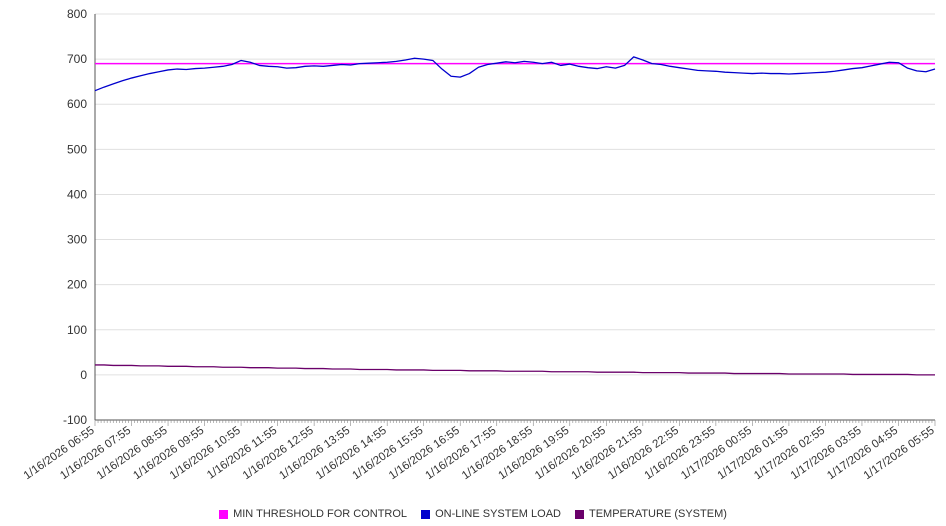 Image resolution: width=946 pixels, height=526 pixels. I want to click on legend-item-system-load: ON-LINE SYSTEM LOAD, so click(491, 514).